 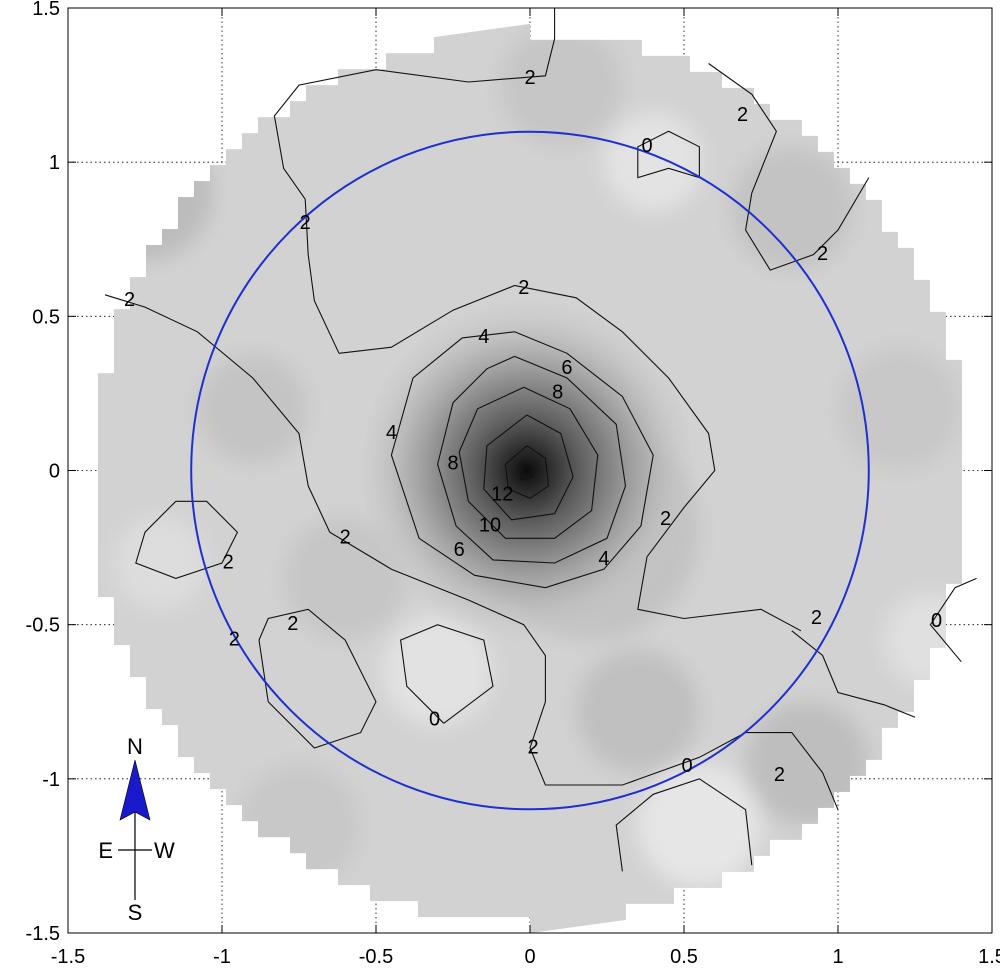 What do you see at coordinates (68, 957) in the screenshot?
I see `x-tick-label: -1.5` at bounding box center [68, 957].